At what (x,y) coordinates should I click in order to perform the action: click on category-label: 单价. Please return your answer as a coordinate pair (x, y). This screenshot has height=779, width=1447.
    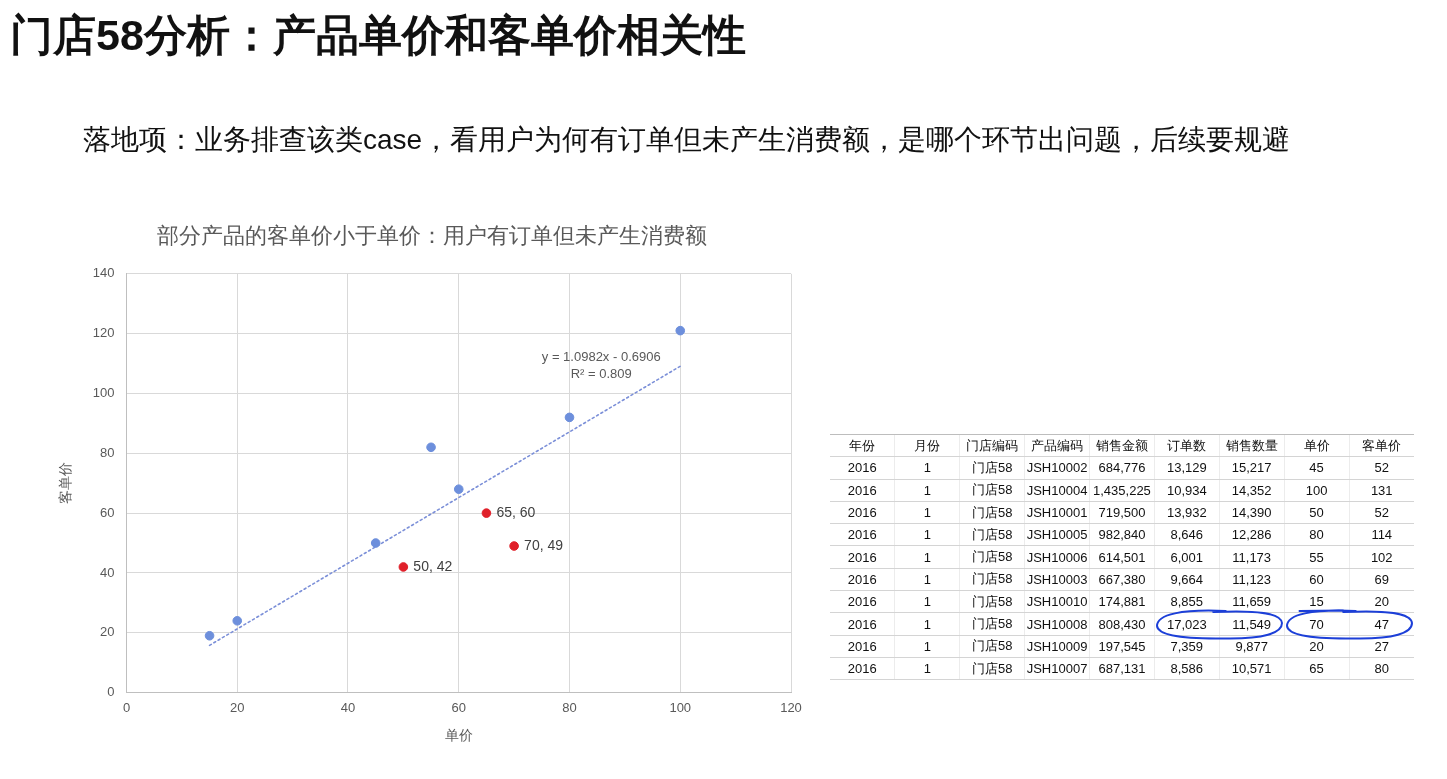
    Looking at the image, I should click on (1316, 445).